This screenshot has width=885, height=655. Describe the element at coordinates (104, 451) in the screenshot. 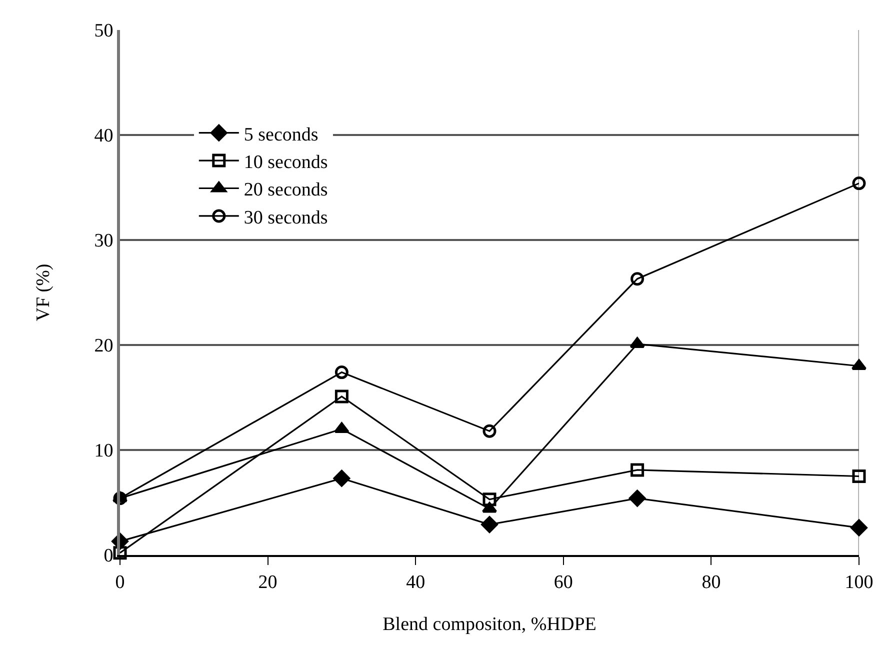

I see `y-tick-label: 10` at that location.